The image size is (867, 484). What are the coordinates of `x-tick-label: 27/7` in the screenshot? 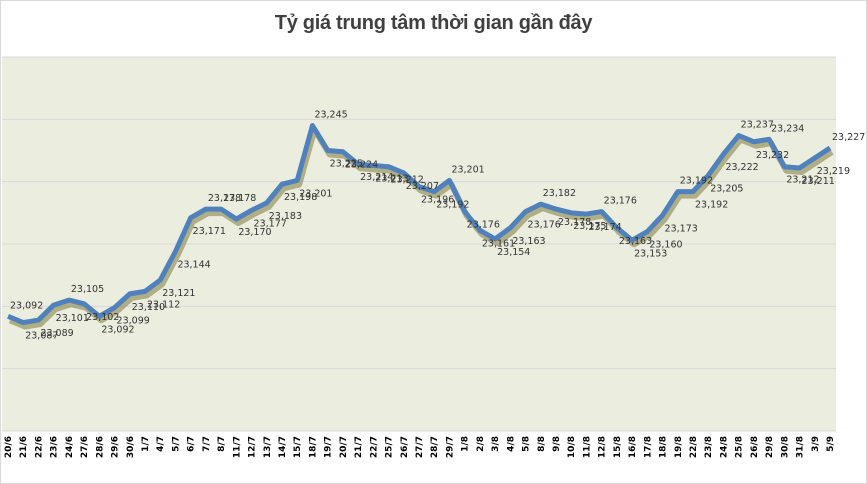 It's located at (420, 447).